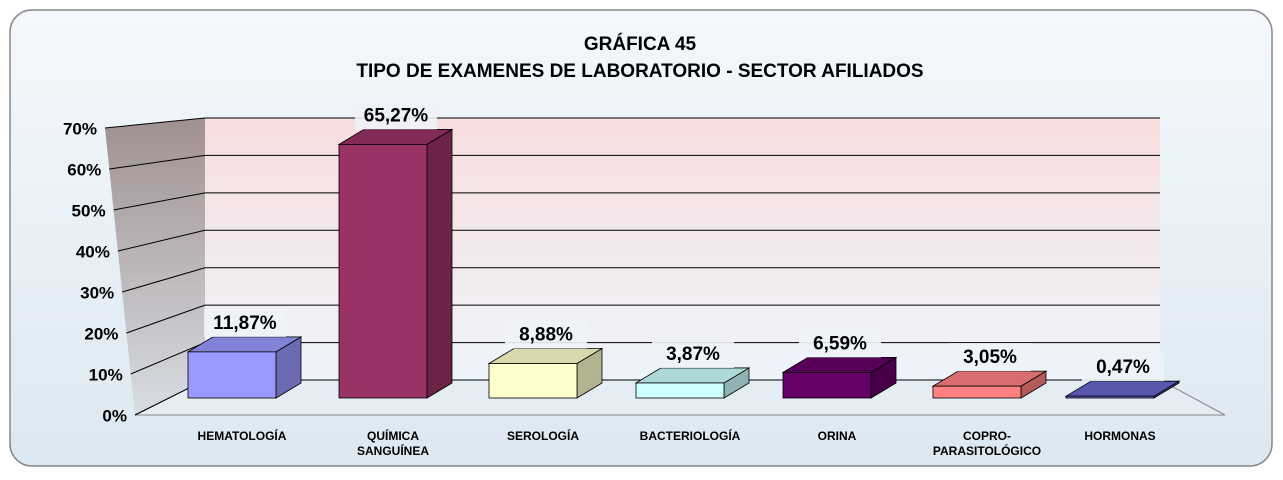  I want to click on x-tick-label-line: BACTERIOLOGÍA, so click(690, 435).